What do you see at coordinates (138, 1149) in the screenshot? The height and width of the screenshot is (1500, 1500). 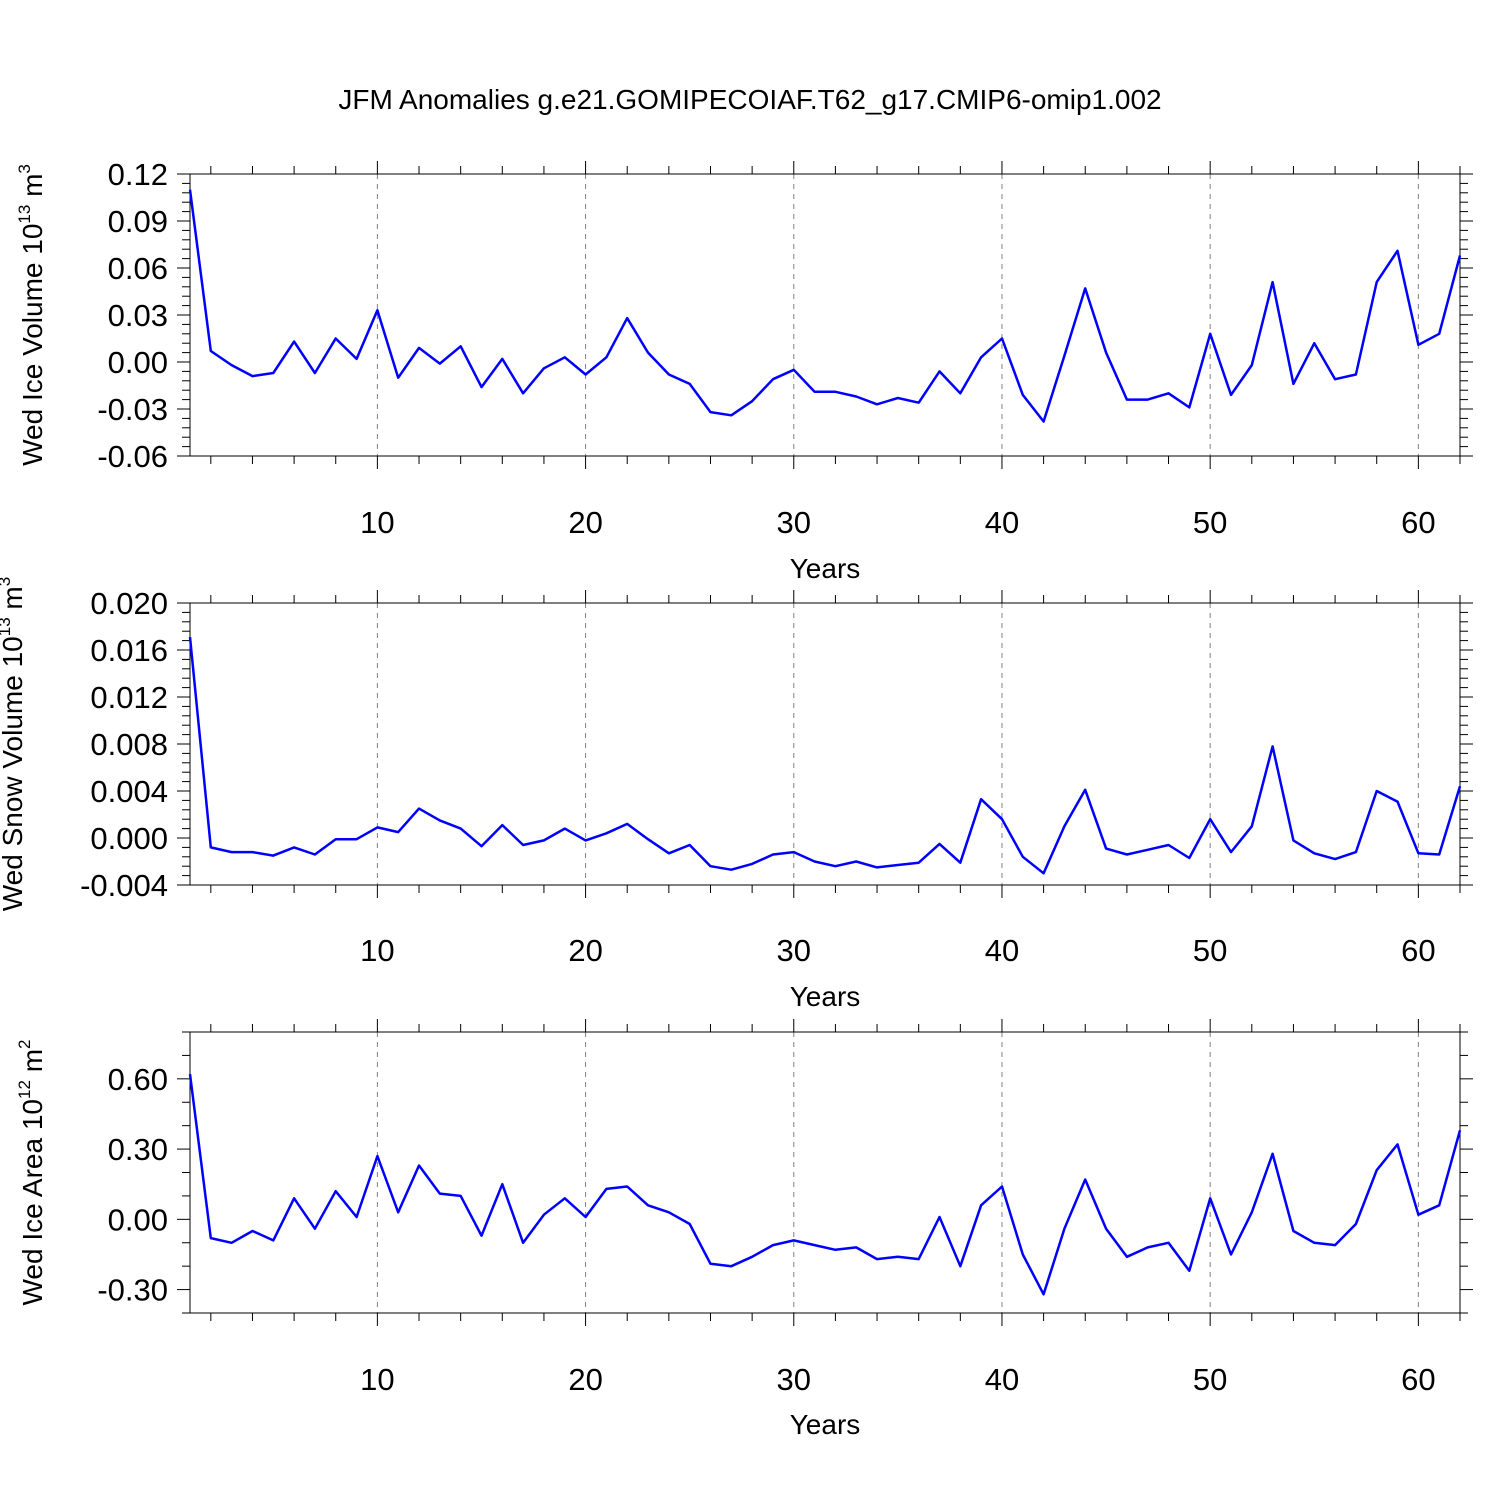 I see `y-tick-label: 0.30` at bounding box center [138, 1149].